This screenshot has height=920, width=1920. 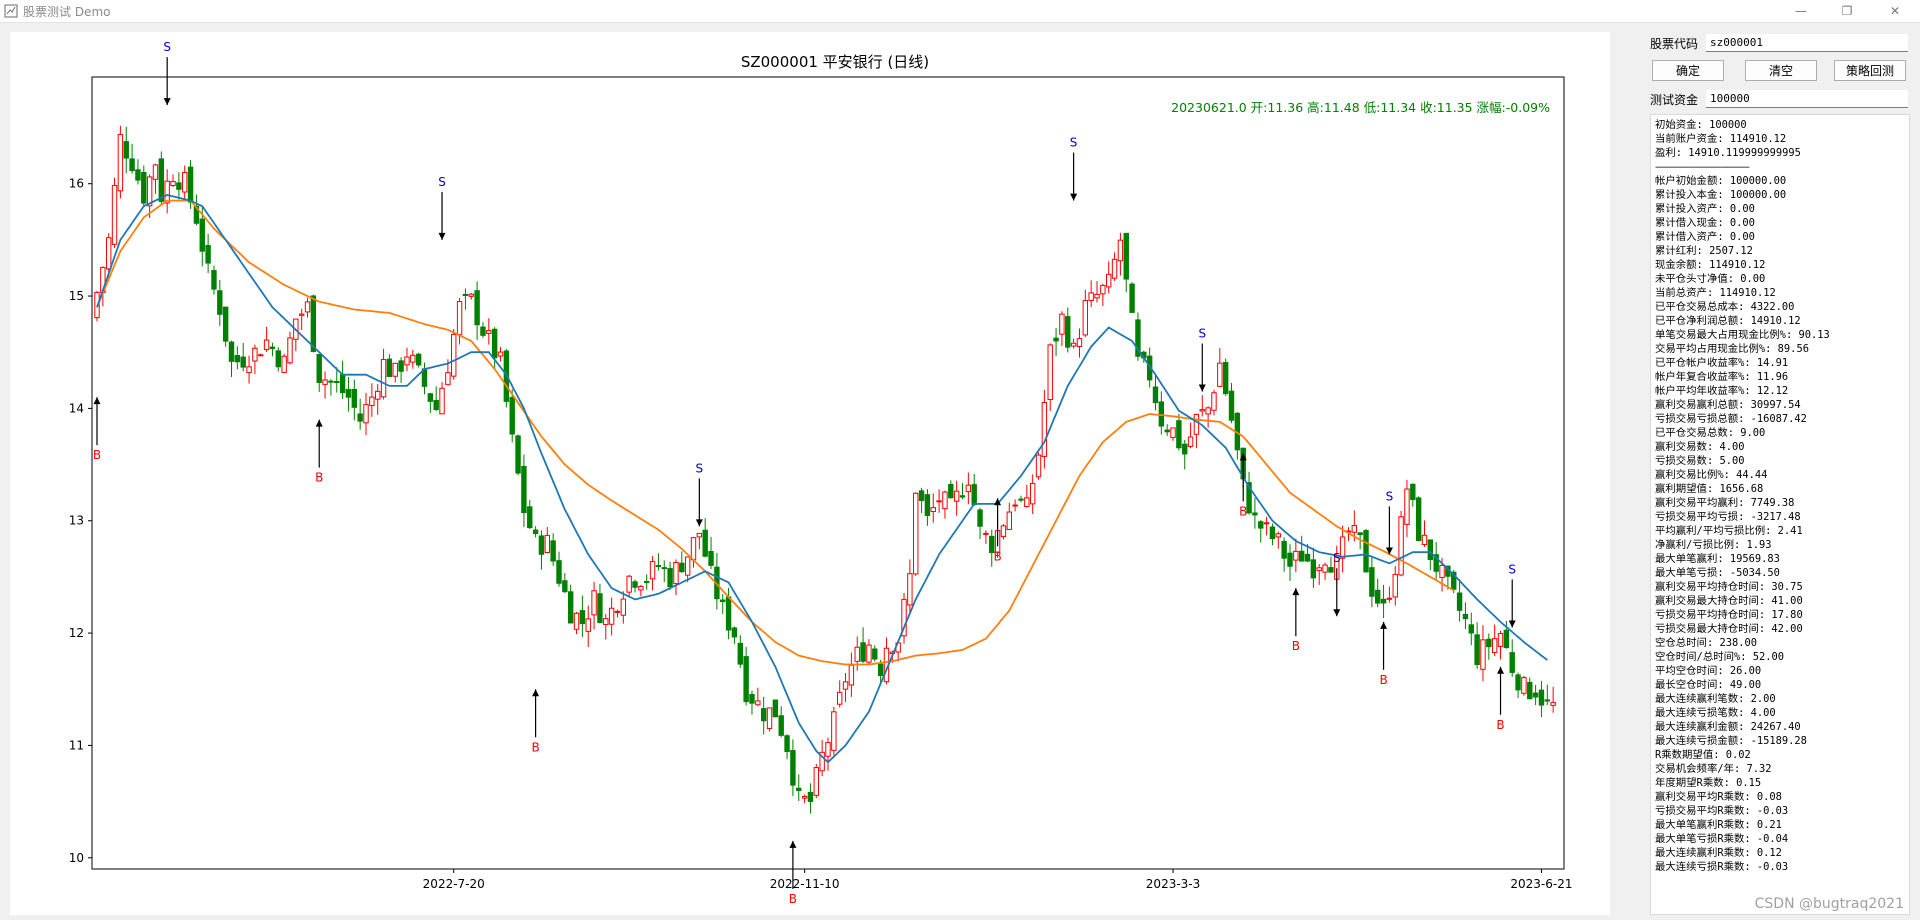 What do you see at coordinates (1710, 433) in the screenshot?
I see `stat-line: 已平仓交易总数: 9.00` at bounding box center [1710, 433].